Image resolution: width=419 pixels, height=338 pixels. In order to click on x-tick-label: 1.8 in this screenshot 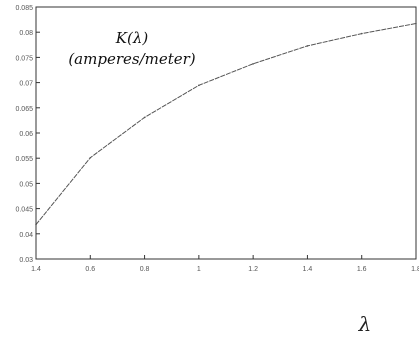, I will do `click(415, 269)`.